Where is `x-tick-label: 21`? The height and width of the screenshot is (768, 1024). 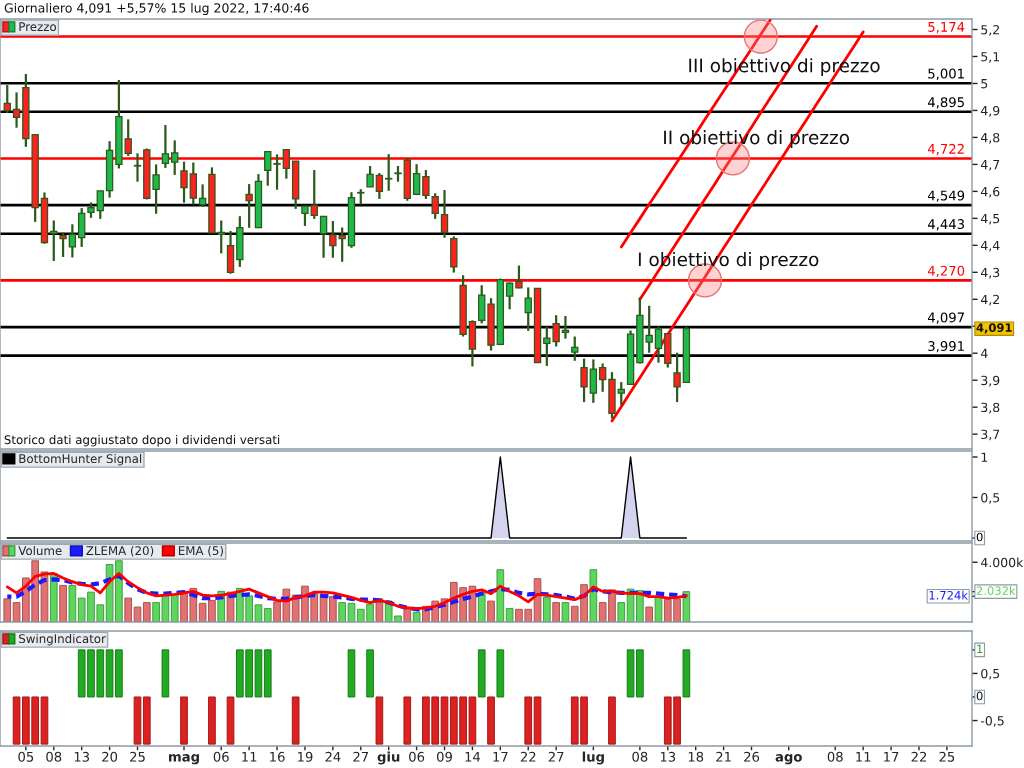 x-tick-label: 21 is located at coordinates (723, 756).